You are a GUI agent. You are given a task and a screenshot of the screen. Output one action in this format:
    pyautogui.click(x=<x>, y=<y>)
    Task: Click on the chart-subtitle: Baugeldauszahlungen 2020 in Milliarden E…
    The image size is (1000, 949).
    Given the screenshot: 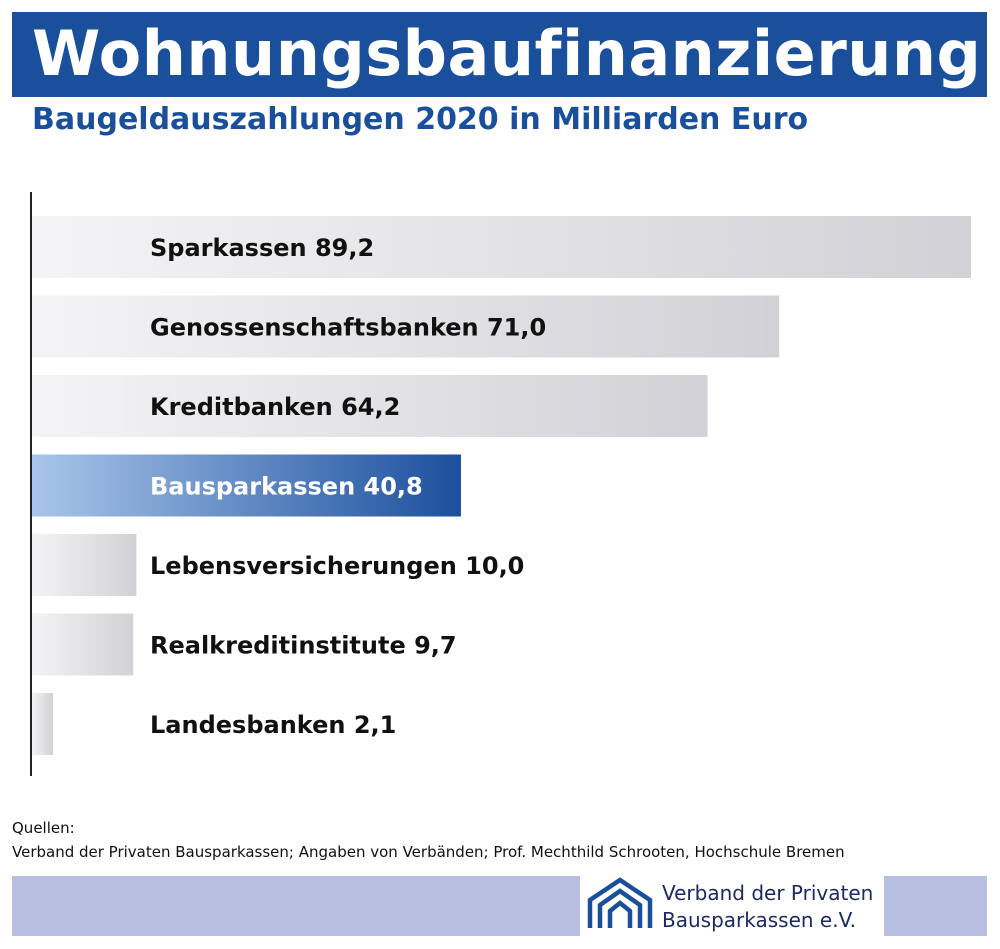 What is the action you would take?
    pyautogui.click(x=420, y=119)
    